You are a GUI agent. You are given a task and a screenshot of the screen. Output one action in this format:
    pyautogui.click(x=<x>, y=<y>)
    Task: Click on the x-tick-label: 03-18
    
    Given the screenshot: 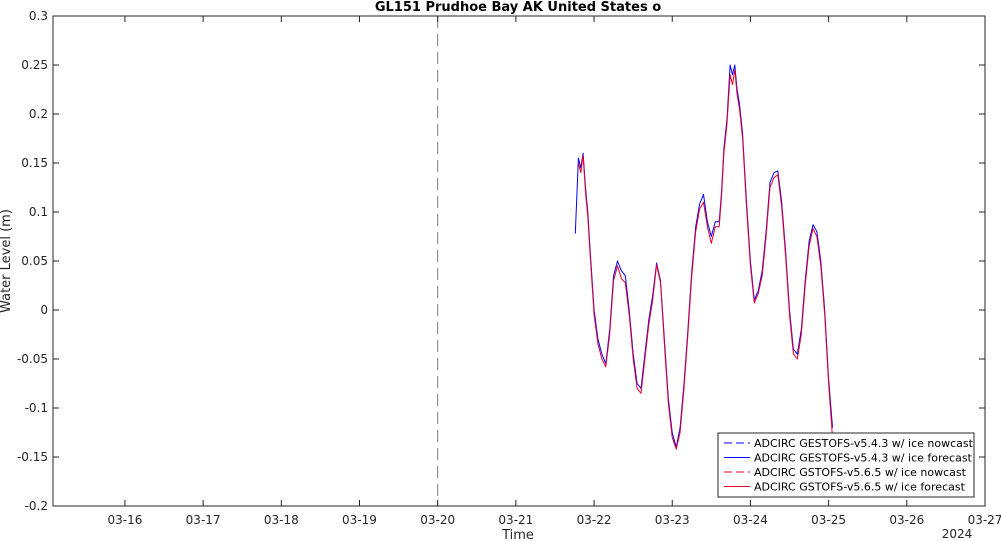 What is the action you would take?
    pyautogui.click(x=281, y=520)
    